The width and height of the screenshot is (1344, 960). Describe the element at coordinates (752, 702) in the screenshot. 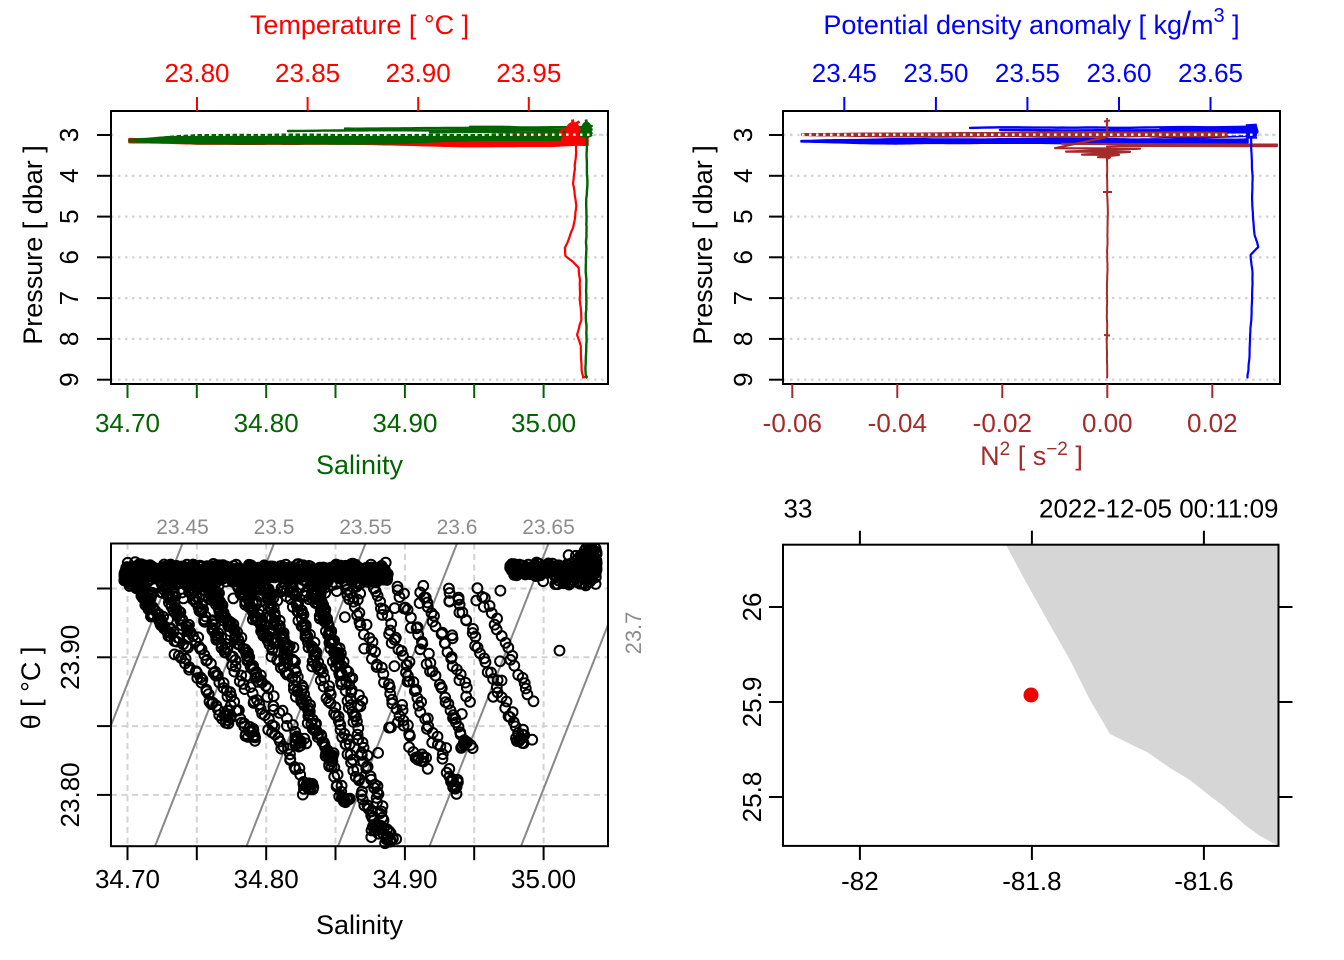

I see `svg-text: 25.9` at that location.